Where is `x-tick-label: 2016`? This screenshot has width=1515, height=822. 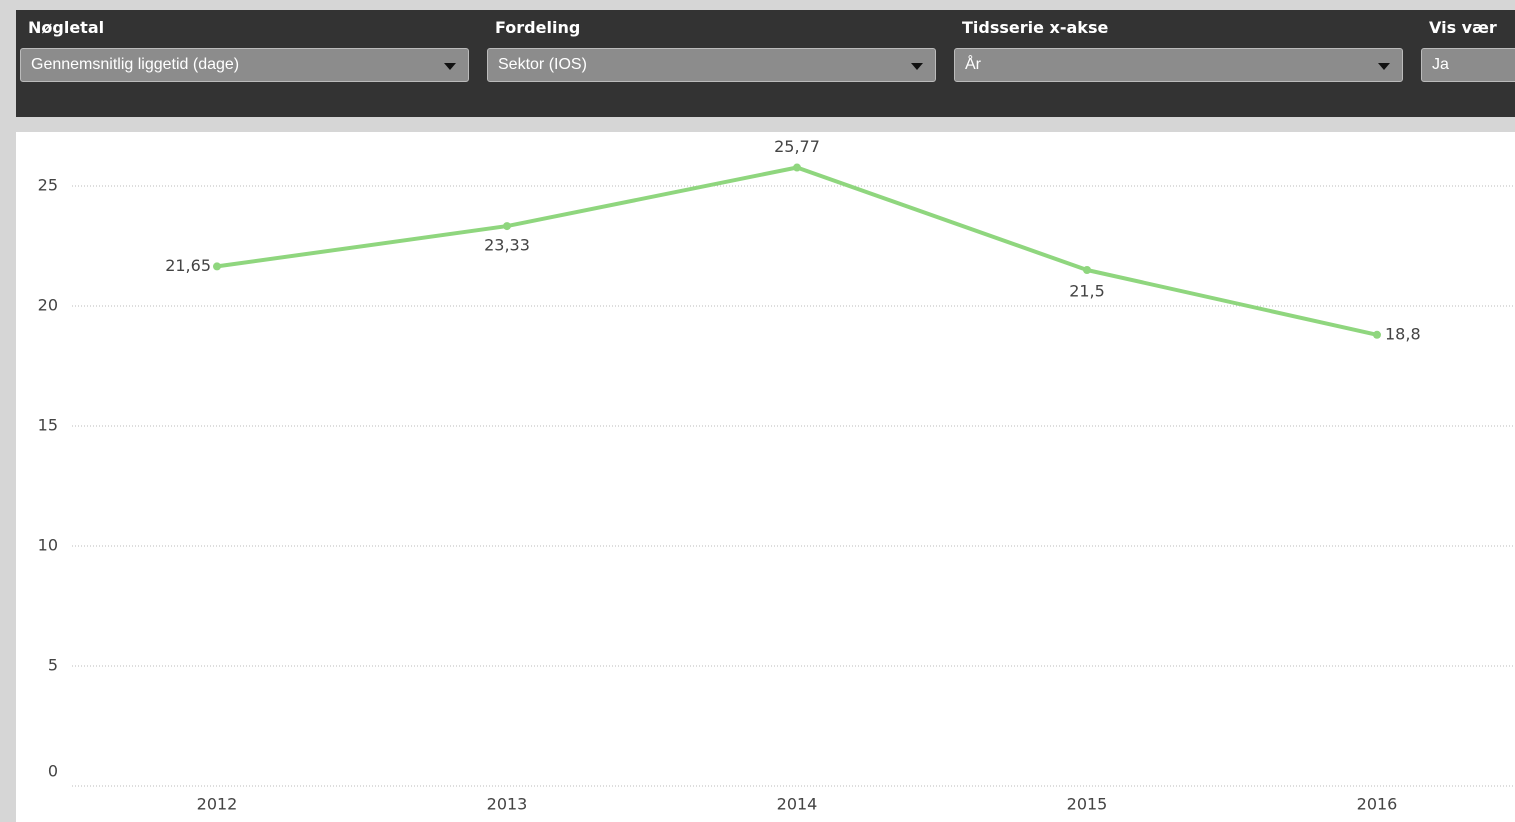
x-tick-label: 2016 is located at coordinates (1377, 804).